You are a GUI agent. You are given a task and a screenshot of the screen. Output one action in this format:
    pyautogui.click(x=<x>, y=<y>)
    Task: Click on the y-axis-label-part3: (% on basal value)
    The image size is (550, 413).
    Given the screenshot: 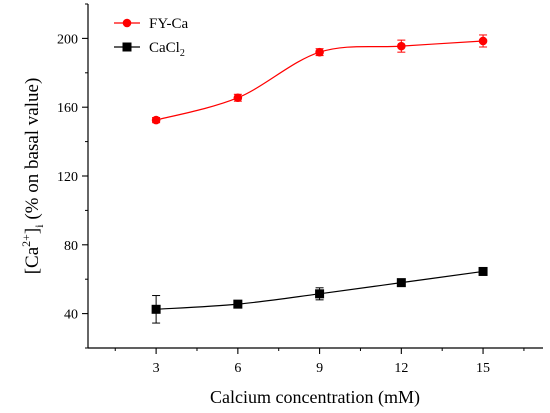 What is the action you would take?
    pyautogui.click(x=32, y=151)
    